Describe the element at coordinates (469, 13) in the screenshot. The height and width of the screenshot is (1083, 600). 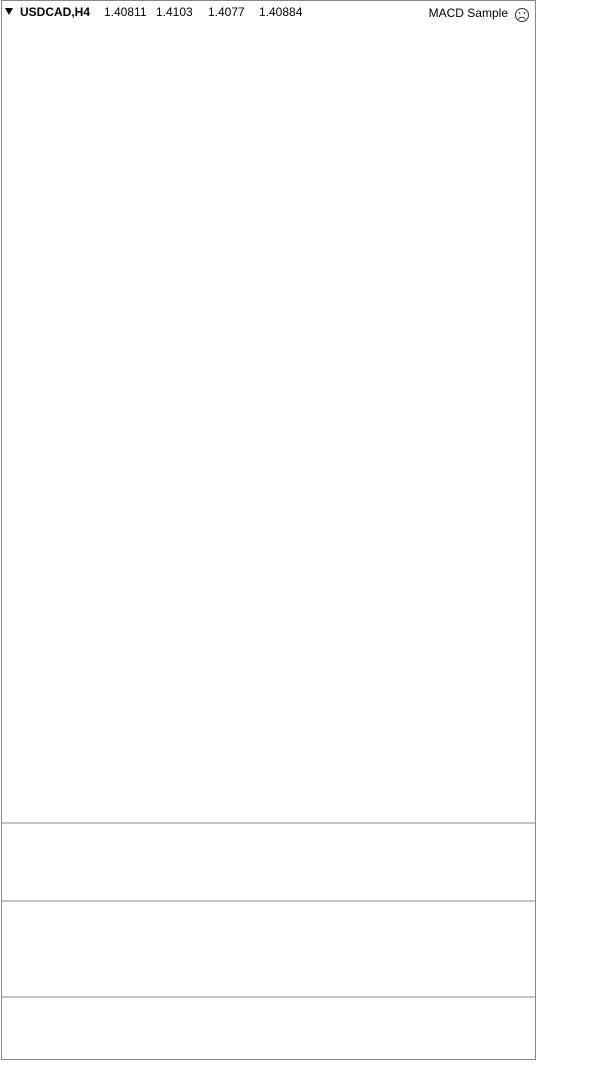
I see `expert-name: MACD Sample` at that location.